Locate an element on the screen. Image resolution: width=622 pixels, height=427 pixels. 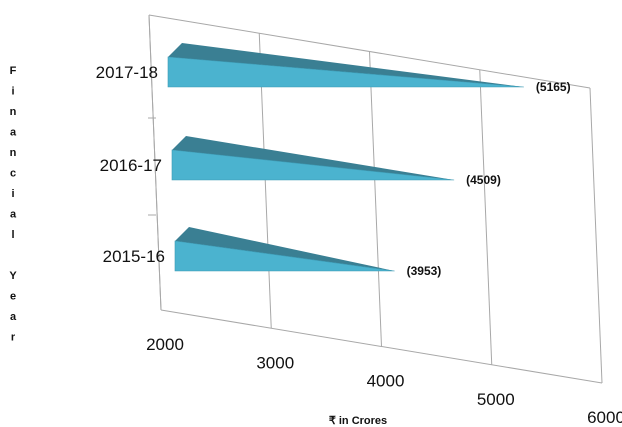
y-axis-title-letter: c is located at coordinates (13, 174).